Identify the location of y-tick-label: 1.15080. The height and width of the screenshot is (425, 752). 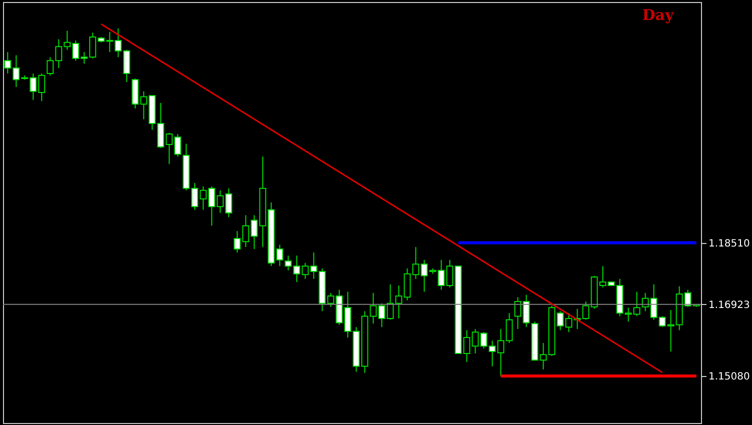
(729, 377).